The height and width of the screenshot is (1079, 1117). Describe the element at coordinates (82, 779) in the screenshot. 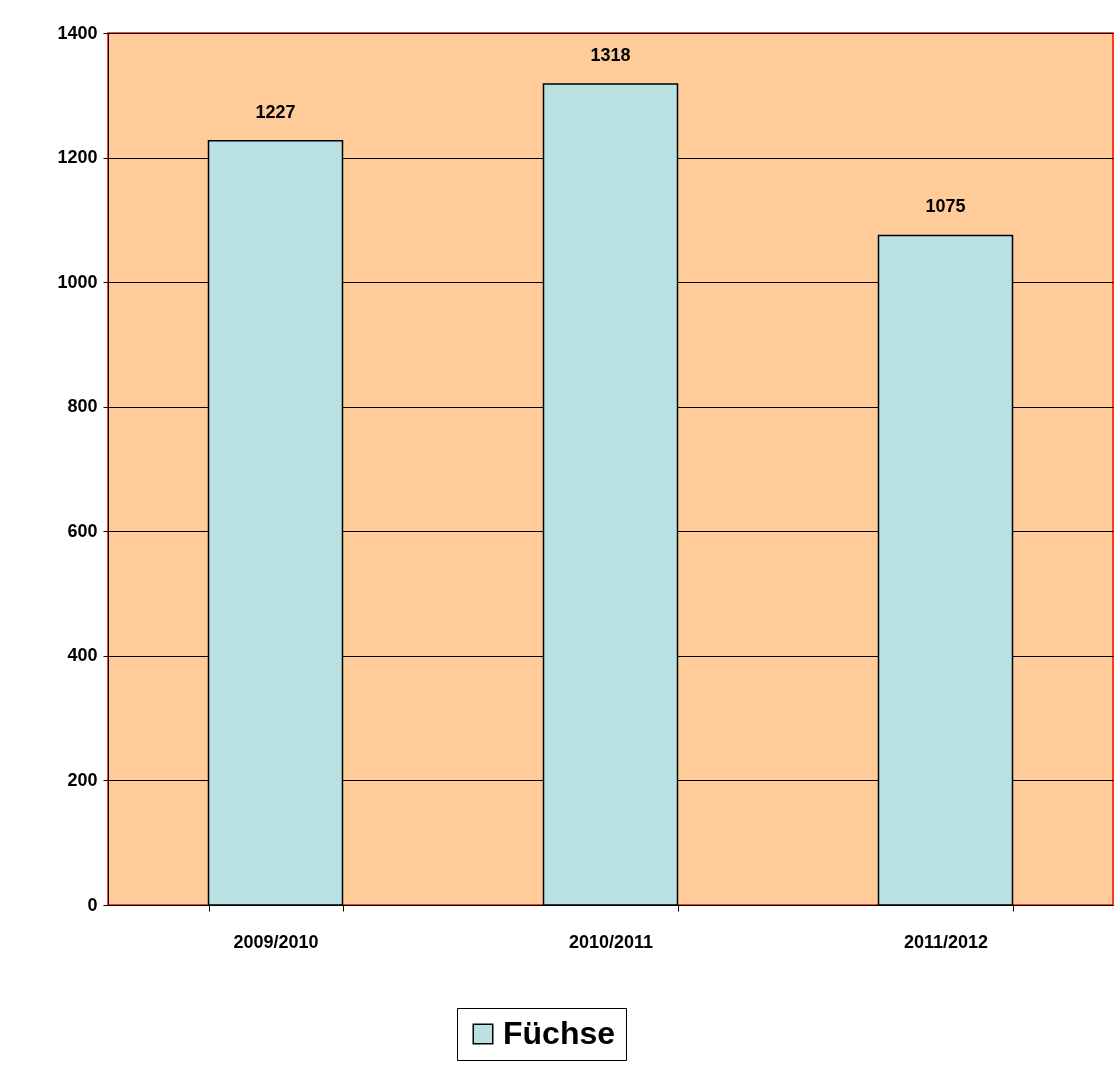

I see `y-tick-label: 200` at that location.